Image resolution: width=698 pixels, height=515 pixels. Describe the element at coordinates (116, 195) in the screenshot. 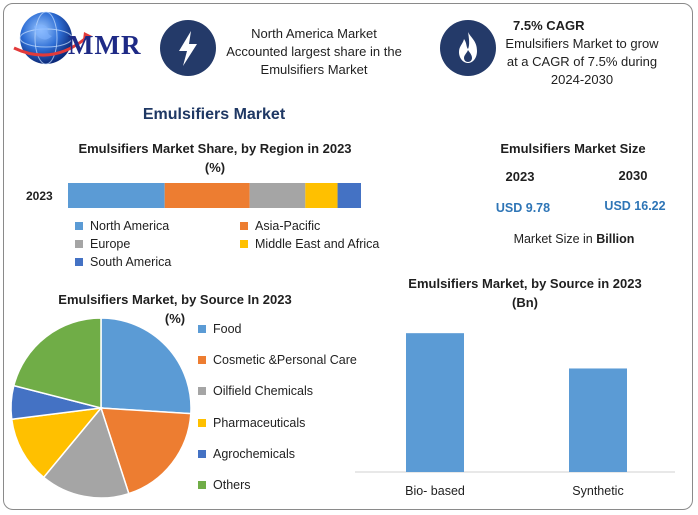

I see `bar-segment-north-america` at that location.